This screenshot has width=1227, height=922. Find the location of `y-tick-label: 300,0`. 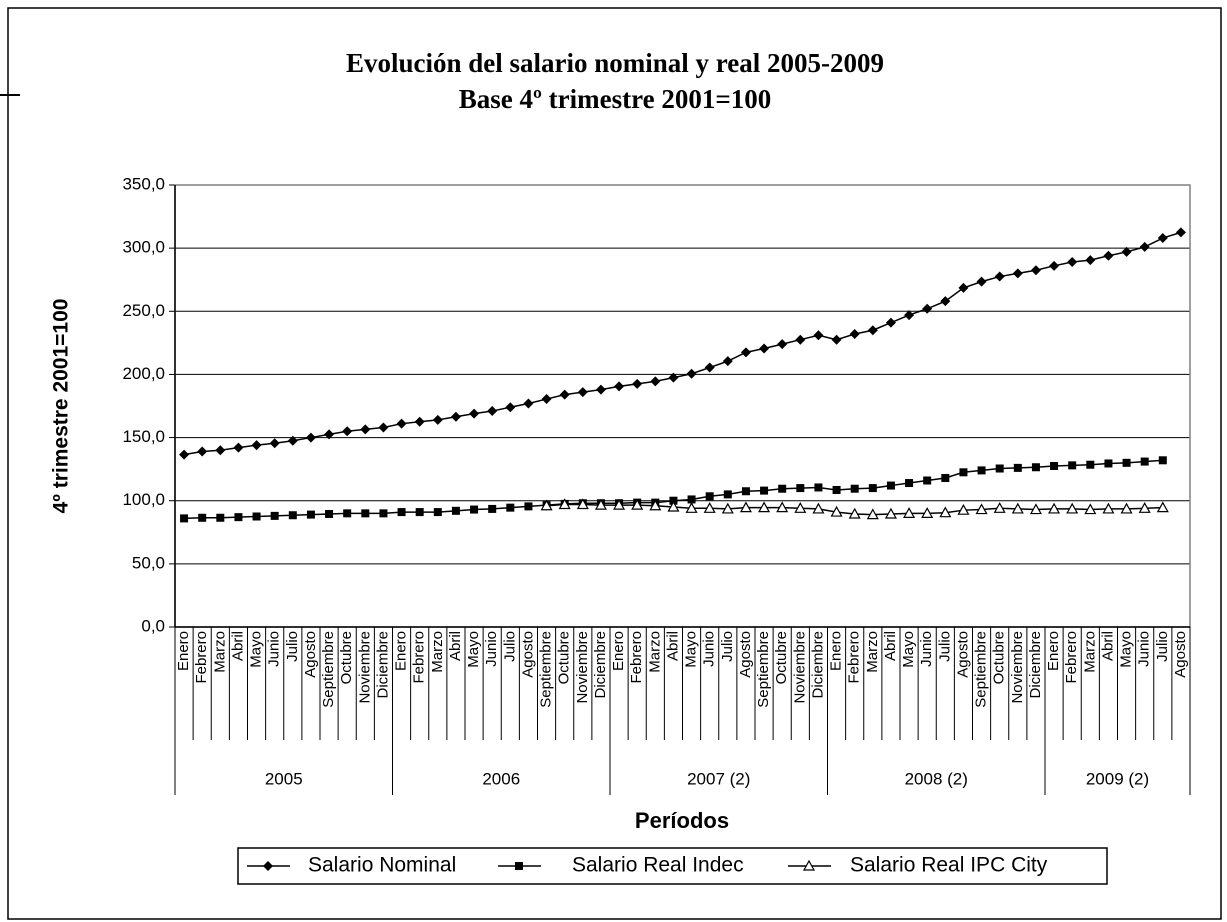

y-tick-label: 300,0 is located at coordinates (143, 247).